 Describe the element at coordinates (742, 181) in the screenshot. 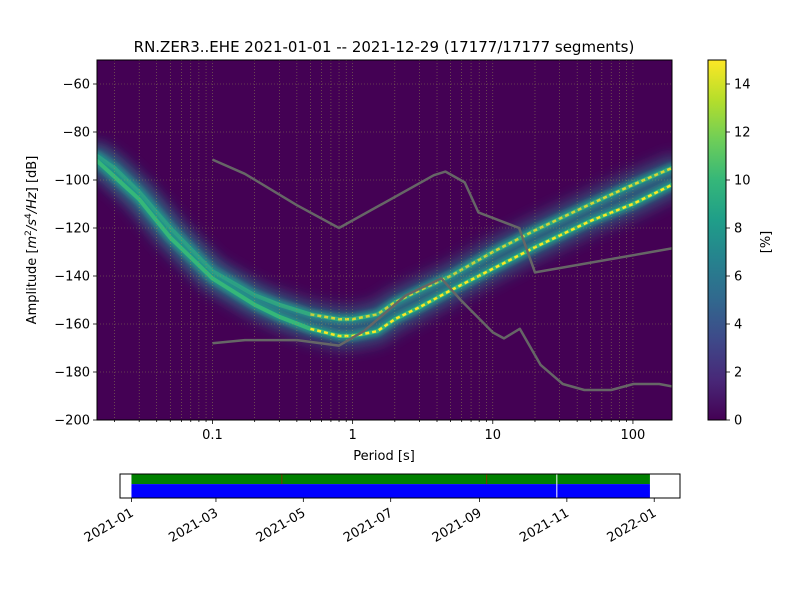

I see `colorbar-tick-label: 10` at that location.